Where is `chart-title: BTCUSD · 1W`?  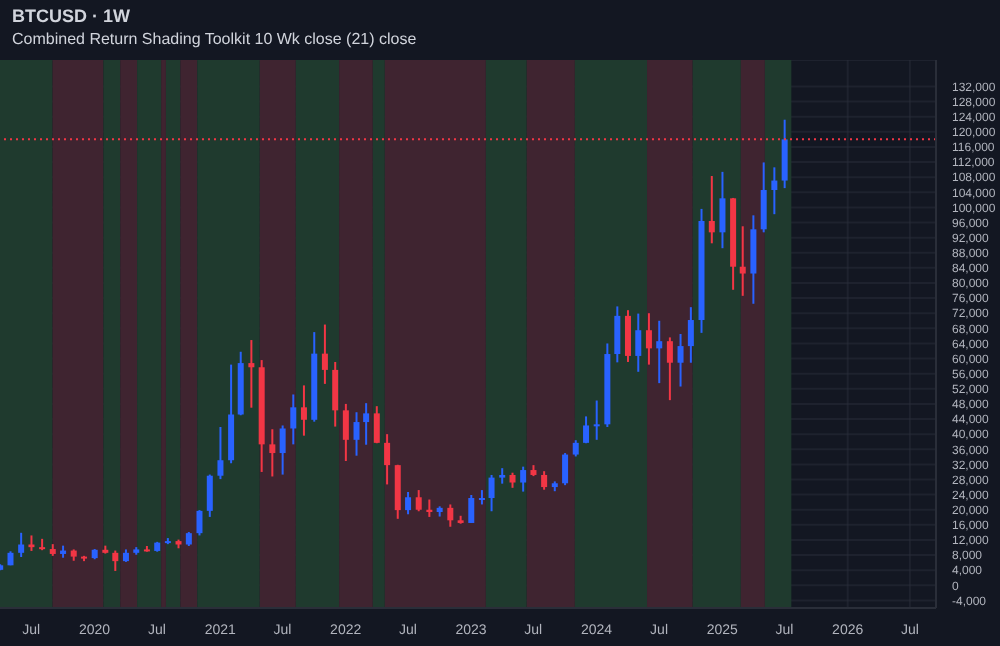
chart-title: BTCUSD · 1W is located at coordinates (72, 16).